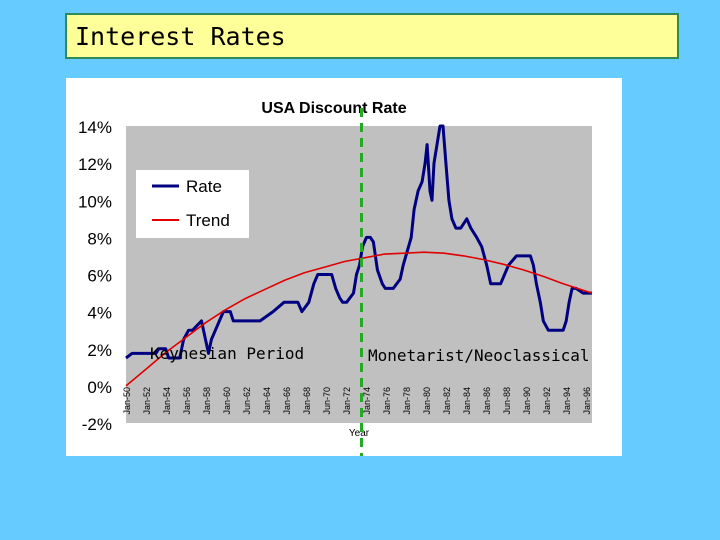 The height and width of the screenshot is (540, 720). What do you see at coordinates (467, 401) in the screenshot?
I see `x-tick-label: Jan-84` at bounding box center [467, 401].